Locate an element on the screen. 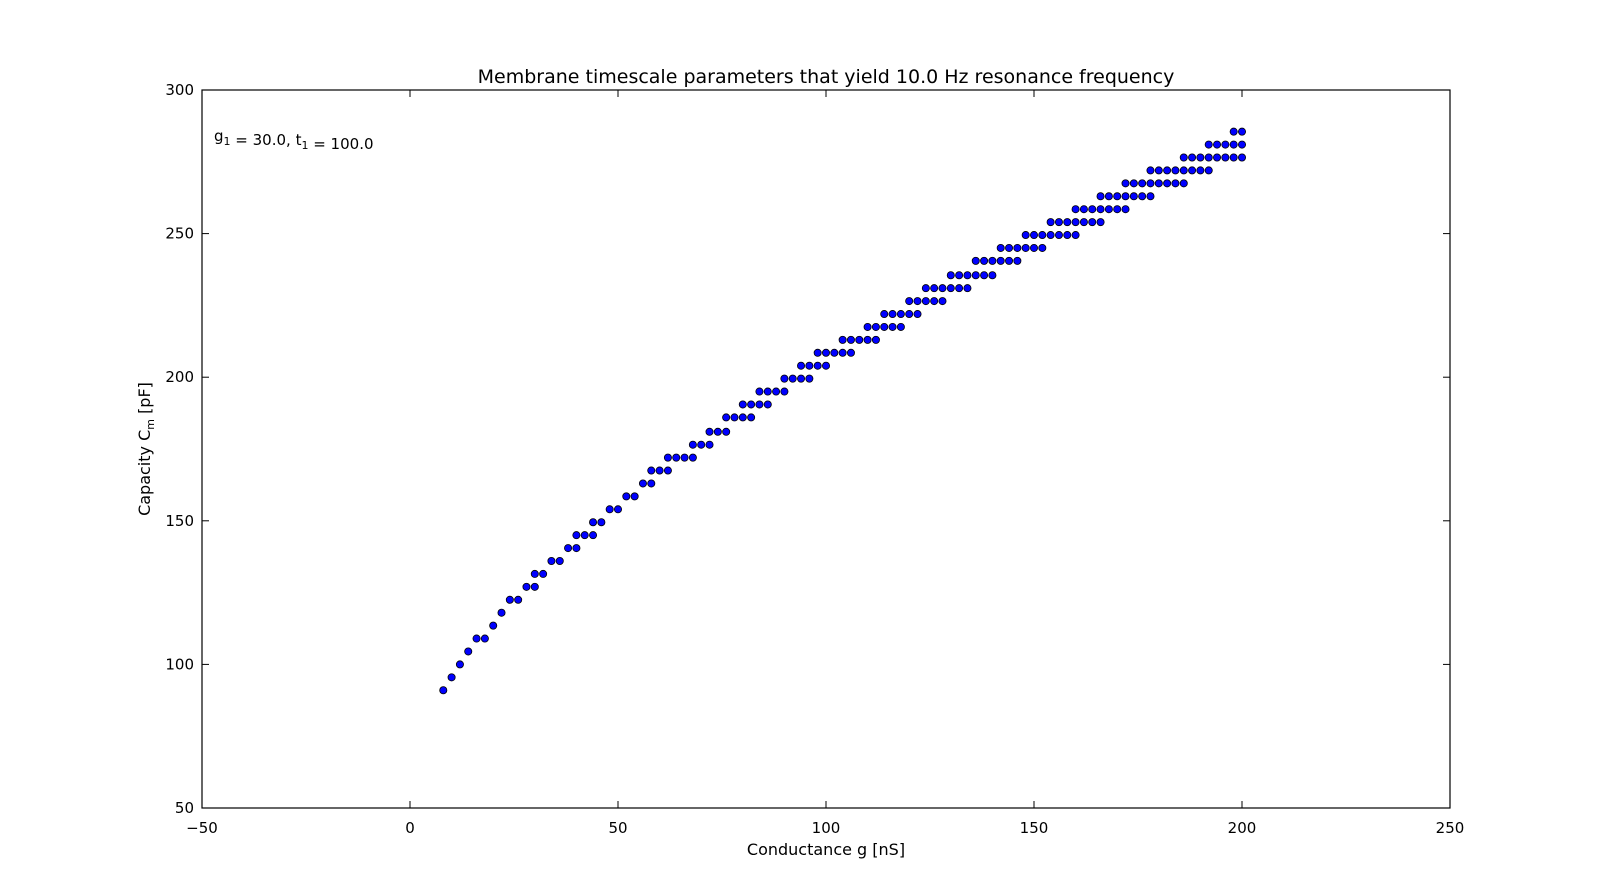 The width and height of the screenshot is (1600, 891). x-tick-label: 250 is located at coordinates (1450, 828).